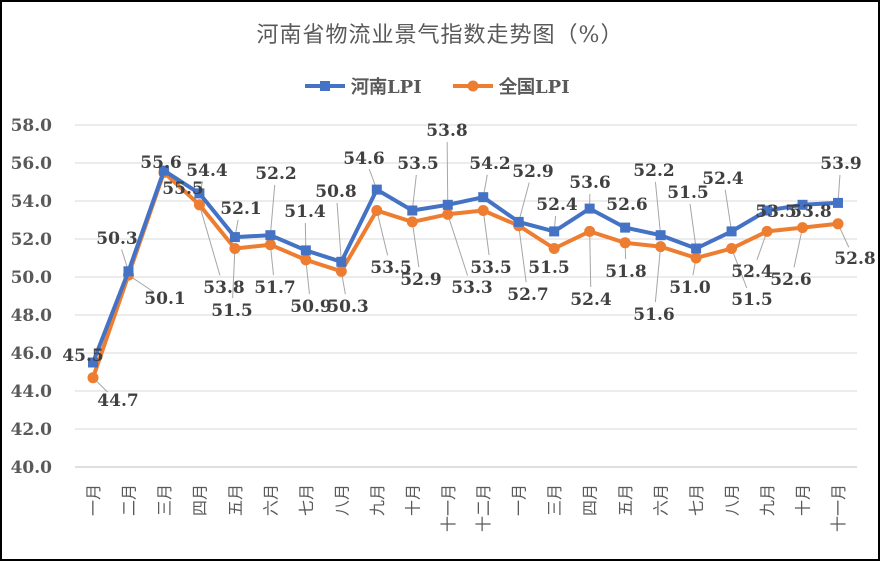 Image resolution: width=880 pixels, height=561 pixels. I want to click on data-label: 50.9, so click(310, 307).